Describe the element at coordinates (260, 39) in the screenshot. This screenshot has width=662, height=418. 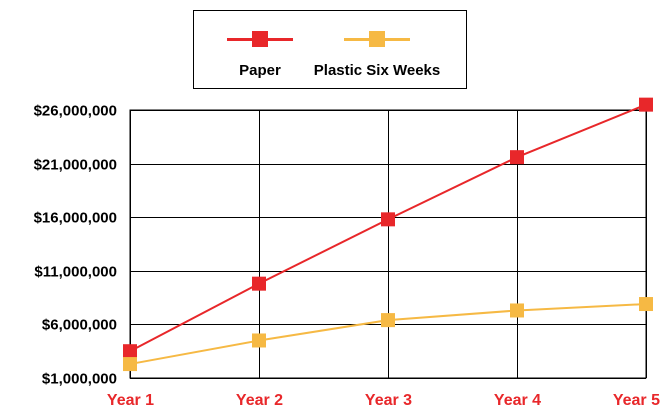
I see `legend-marker-paper` at that location.